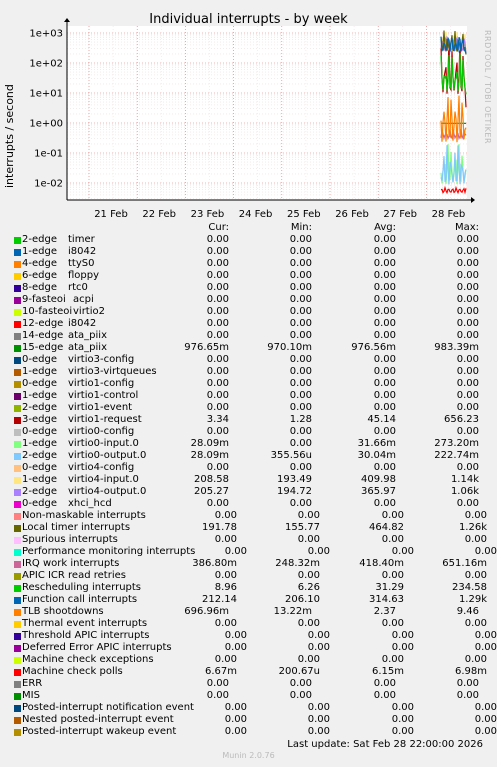  What do you see at coordinates (378, 491) in the screenshot?
I see `legend-value-avg: 365.97` at bounding box center [378, 491].